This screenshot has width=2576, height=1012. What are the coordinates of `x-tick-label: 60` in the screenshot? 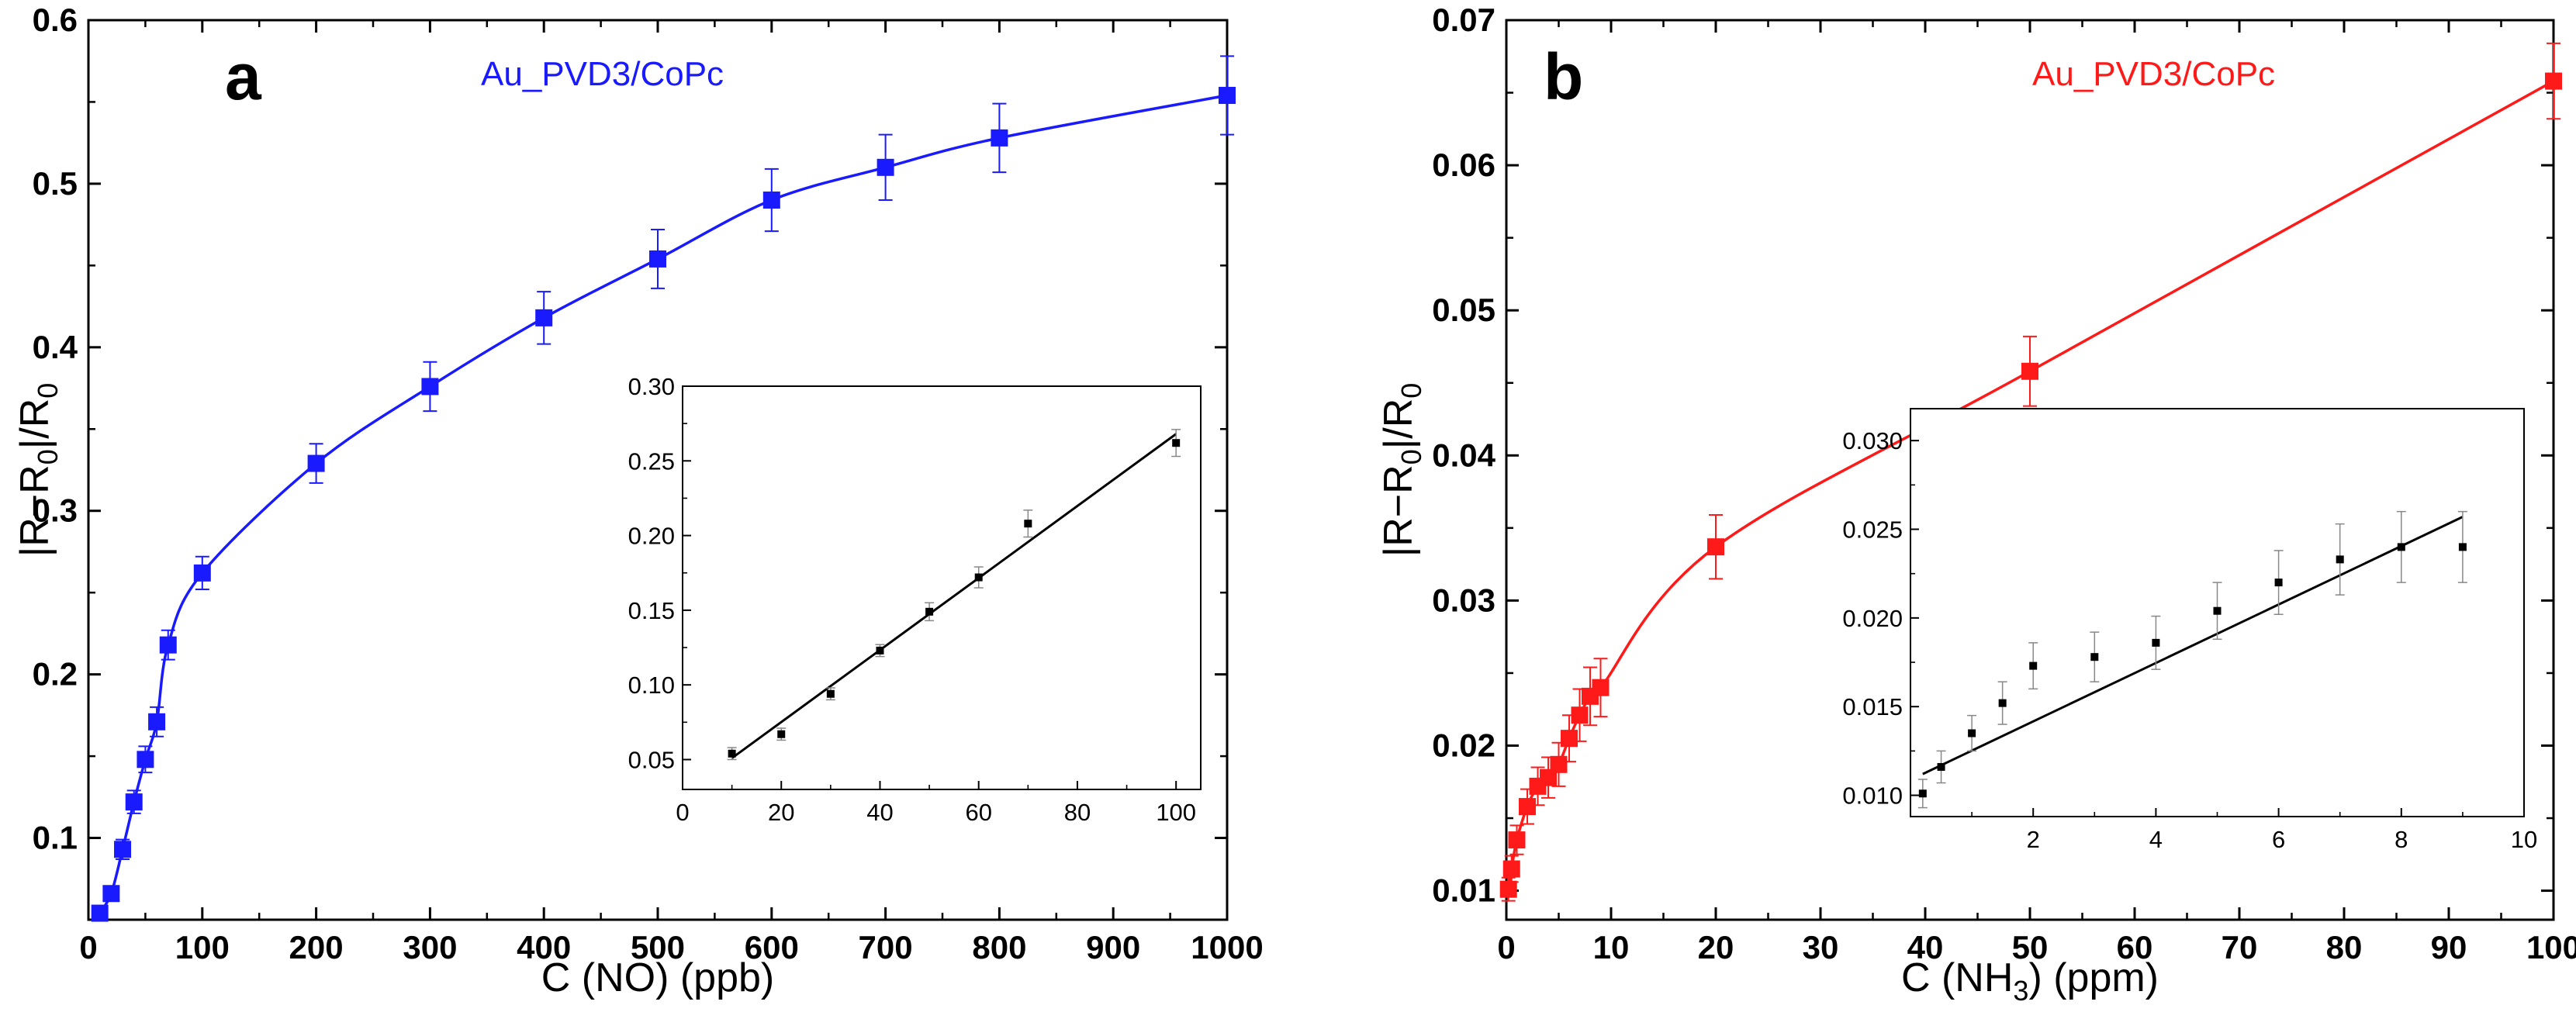 It's located at (2135, 947).